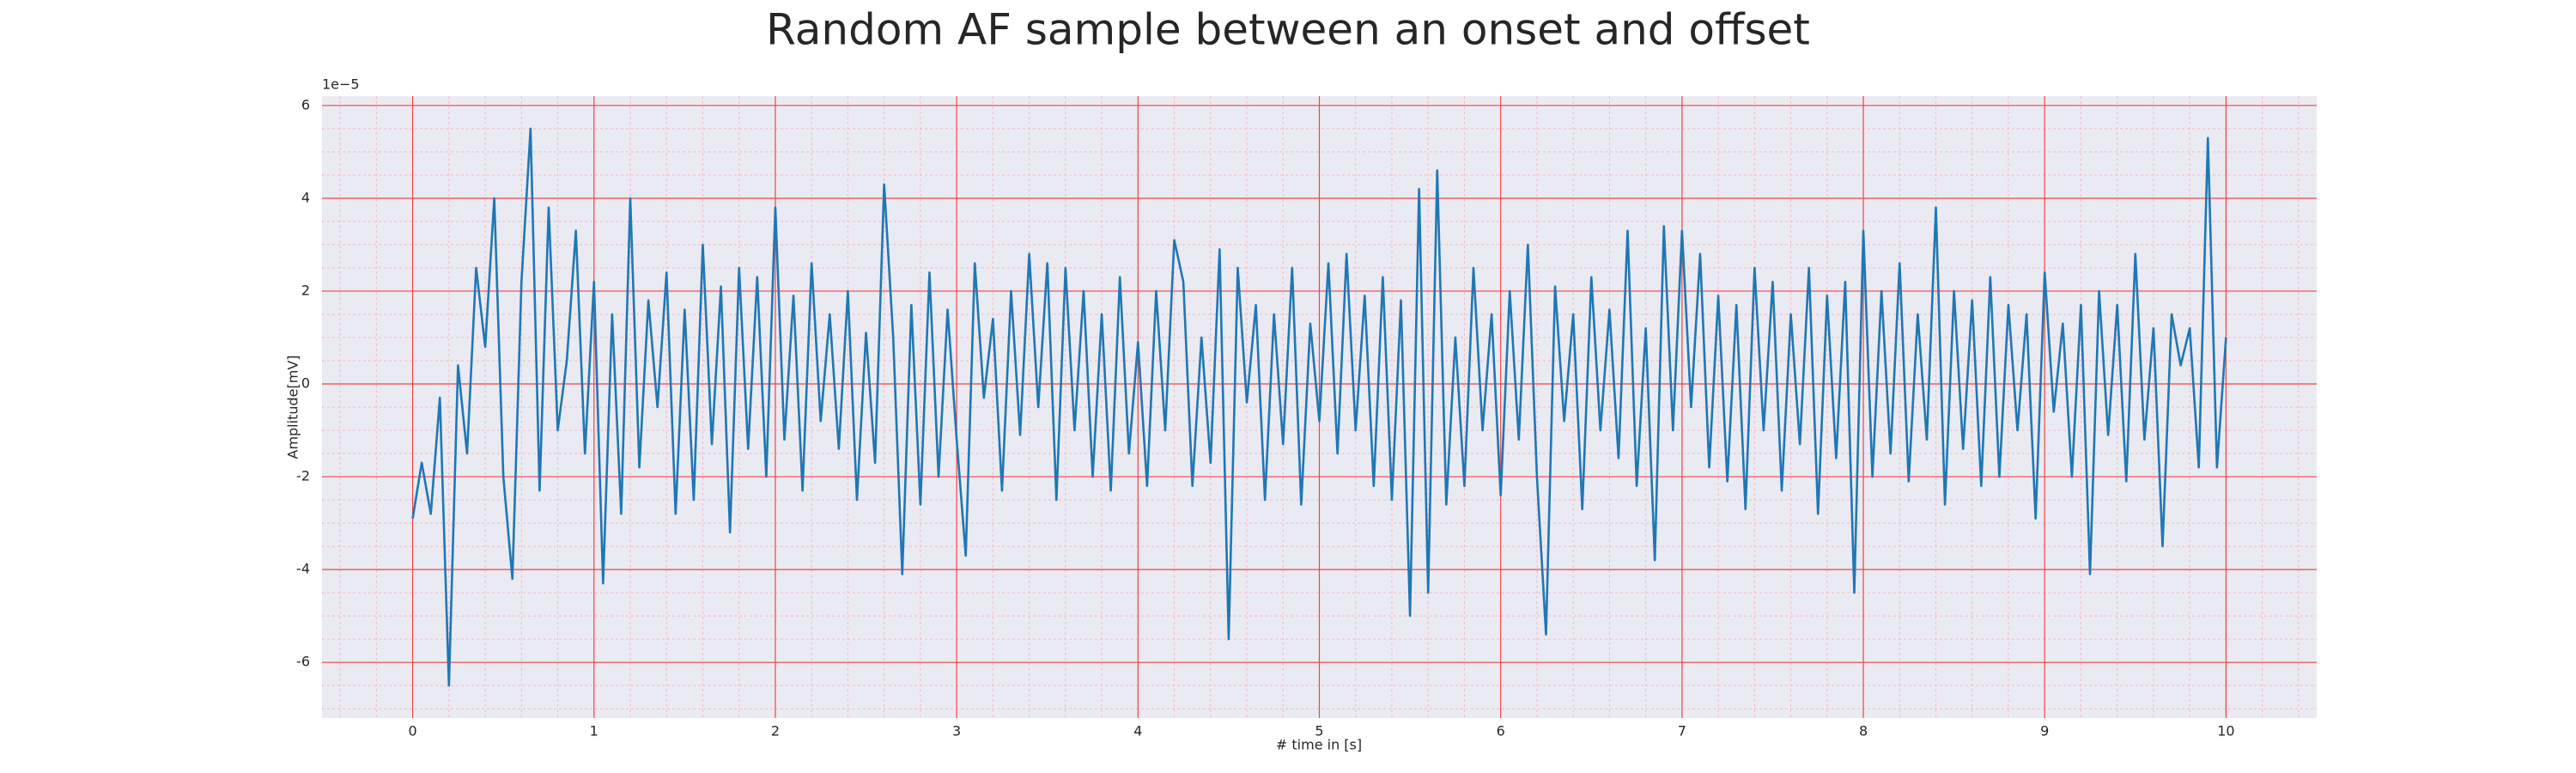  I want to click on x-tick-label: 10, so click(2225, 731).